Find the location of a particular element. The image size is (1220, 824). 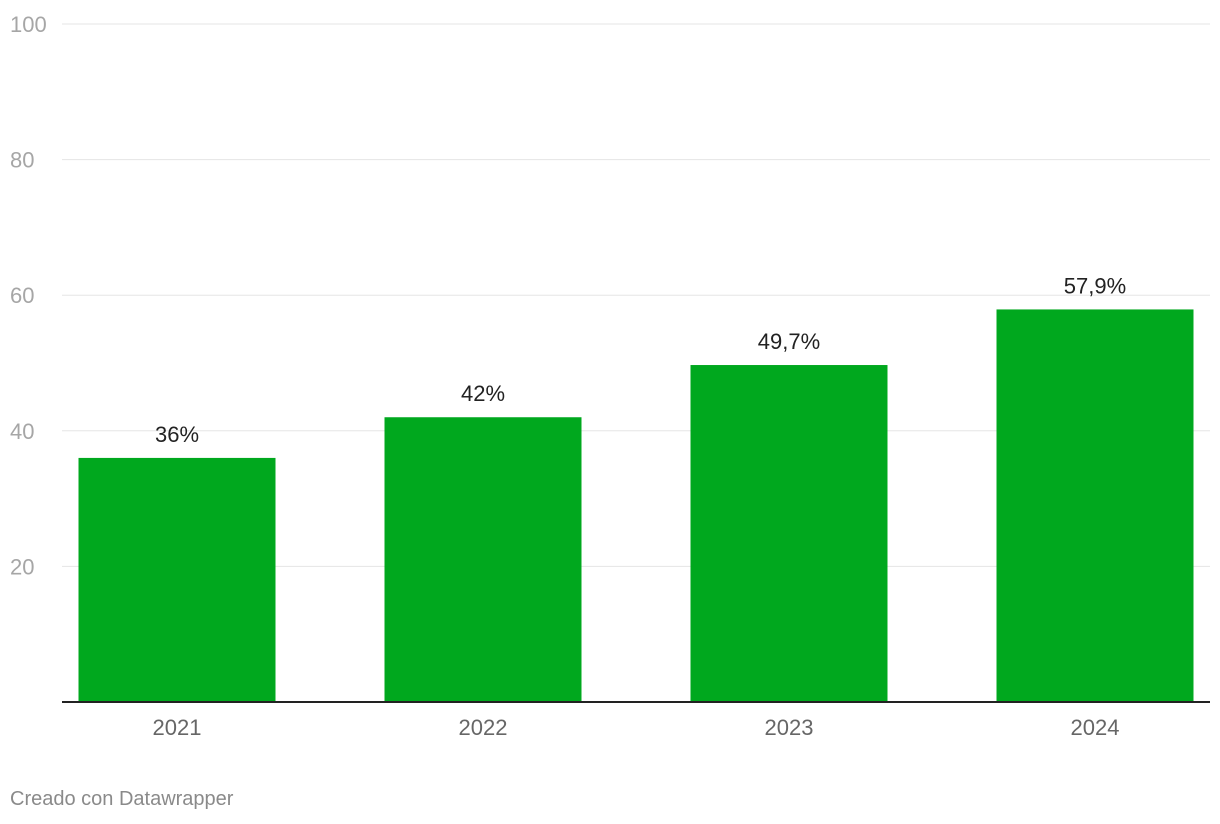

y-tick-label: 80 is located at coordinates (22, 160).